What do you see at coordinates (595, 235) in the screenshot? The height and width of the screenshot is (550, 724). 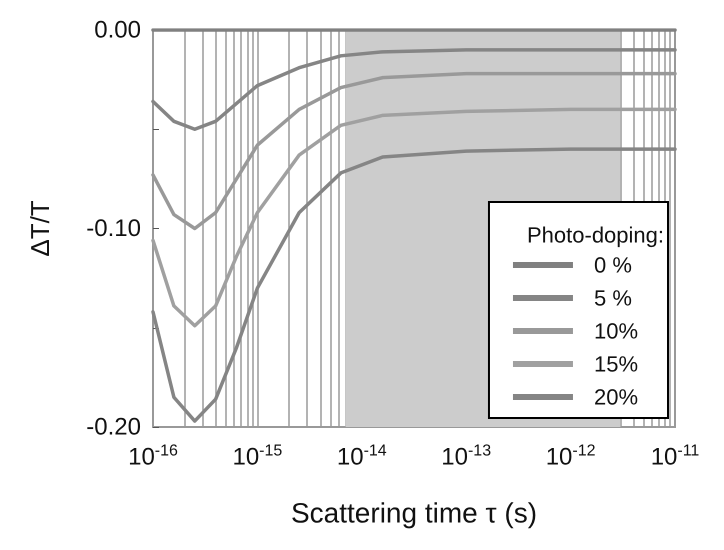 I see `legend-title: Photo-doping:` at bounding box center [595, 235].